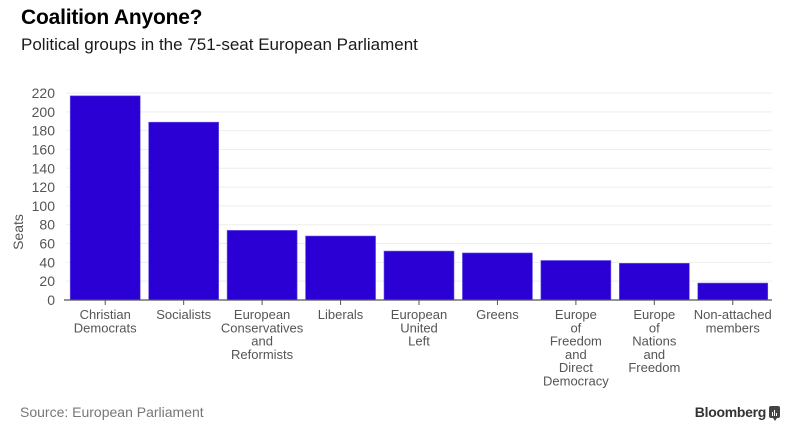  What do you see at coordinates (105, 314) in the screenshot?
I see `x-tick-label-line: Christian` at bounding box center [105, 314].